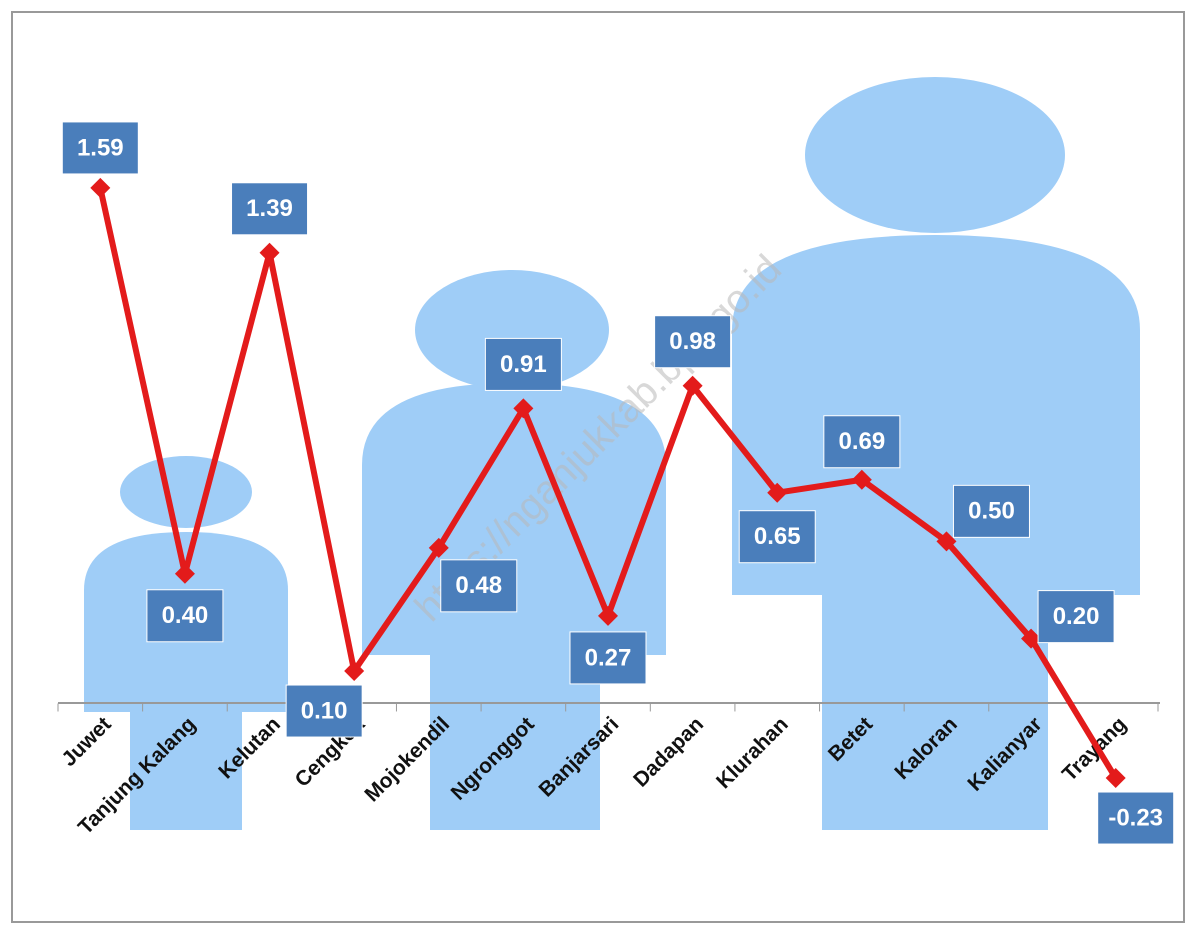  I want to click on value-label: 0.40, so click(185, 615).